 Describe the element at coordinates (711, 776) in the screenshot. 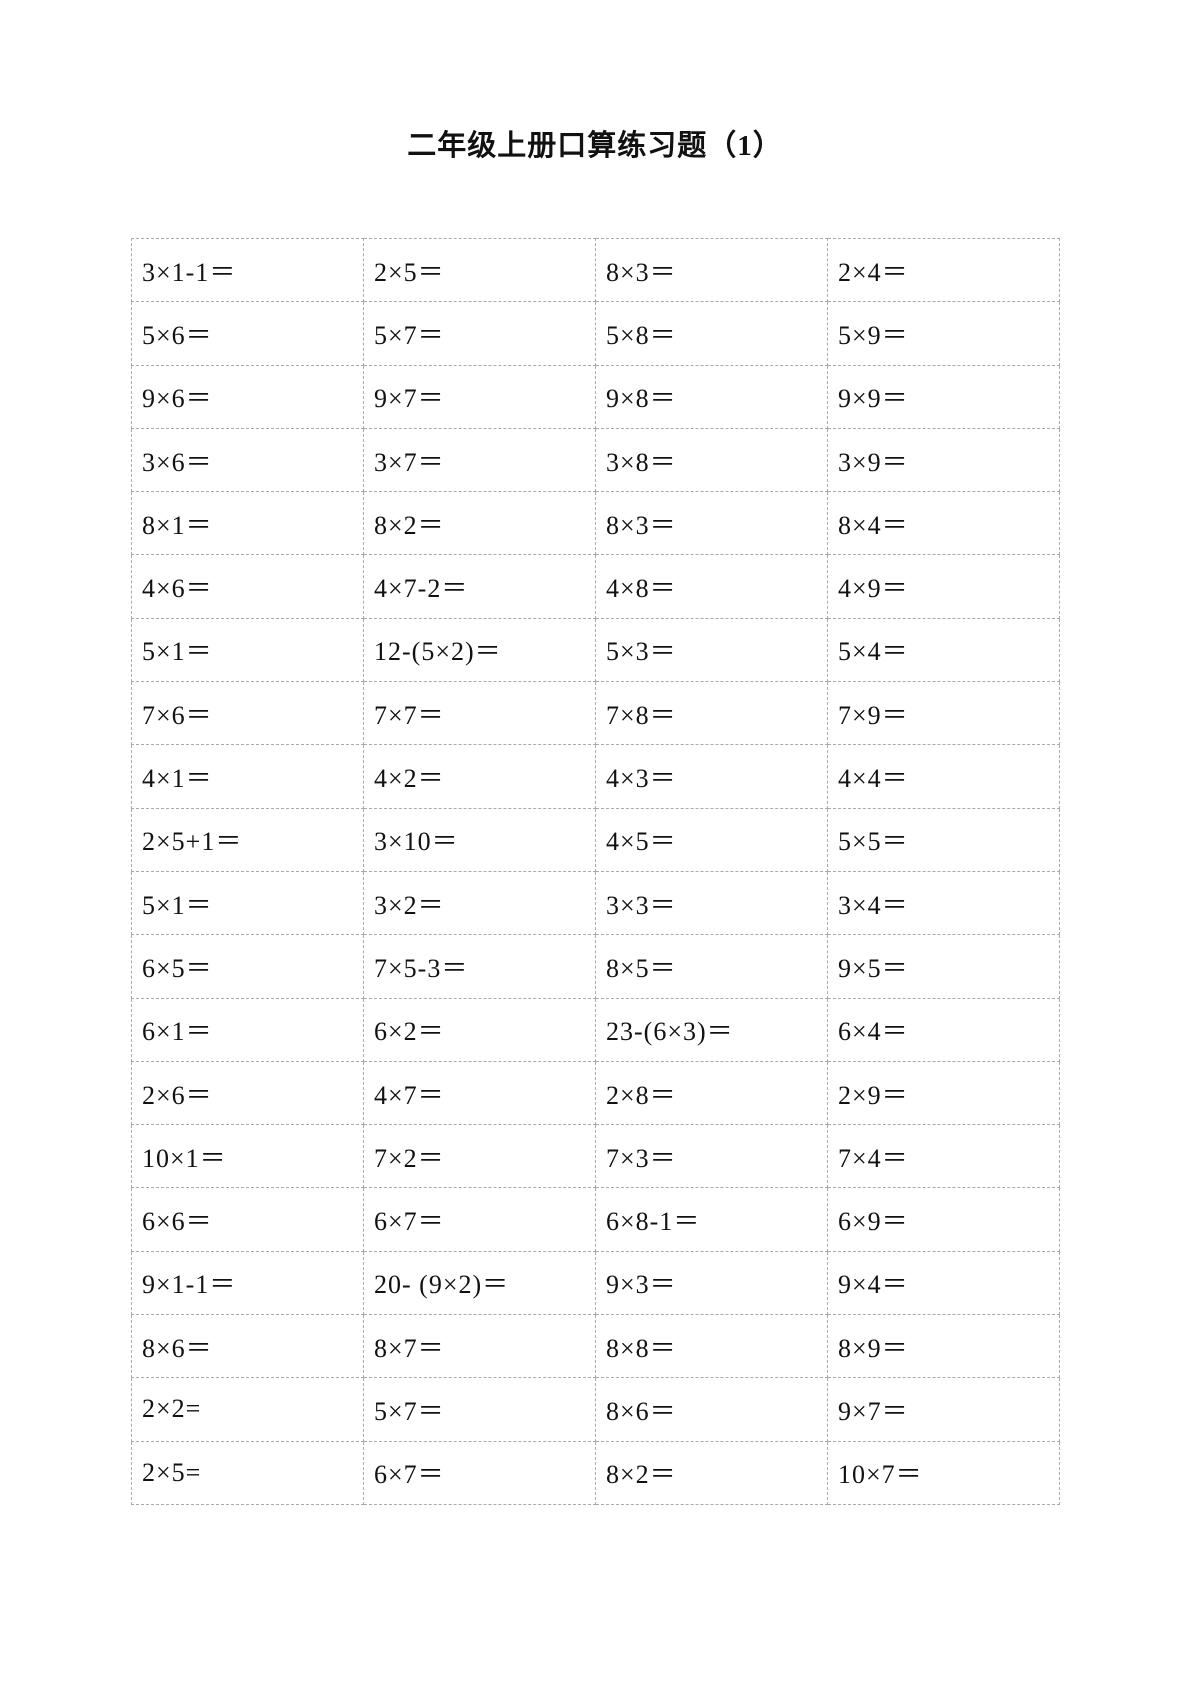

I see `exercise-cell: 4×3＝` at that location.